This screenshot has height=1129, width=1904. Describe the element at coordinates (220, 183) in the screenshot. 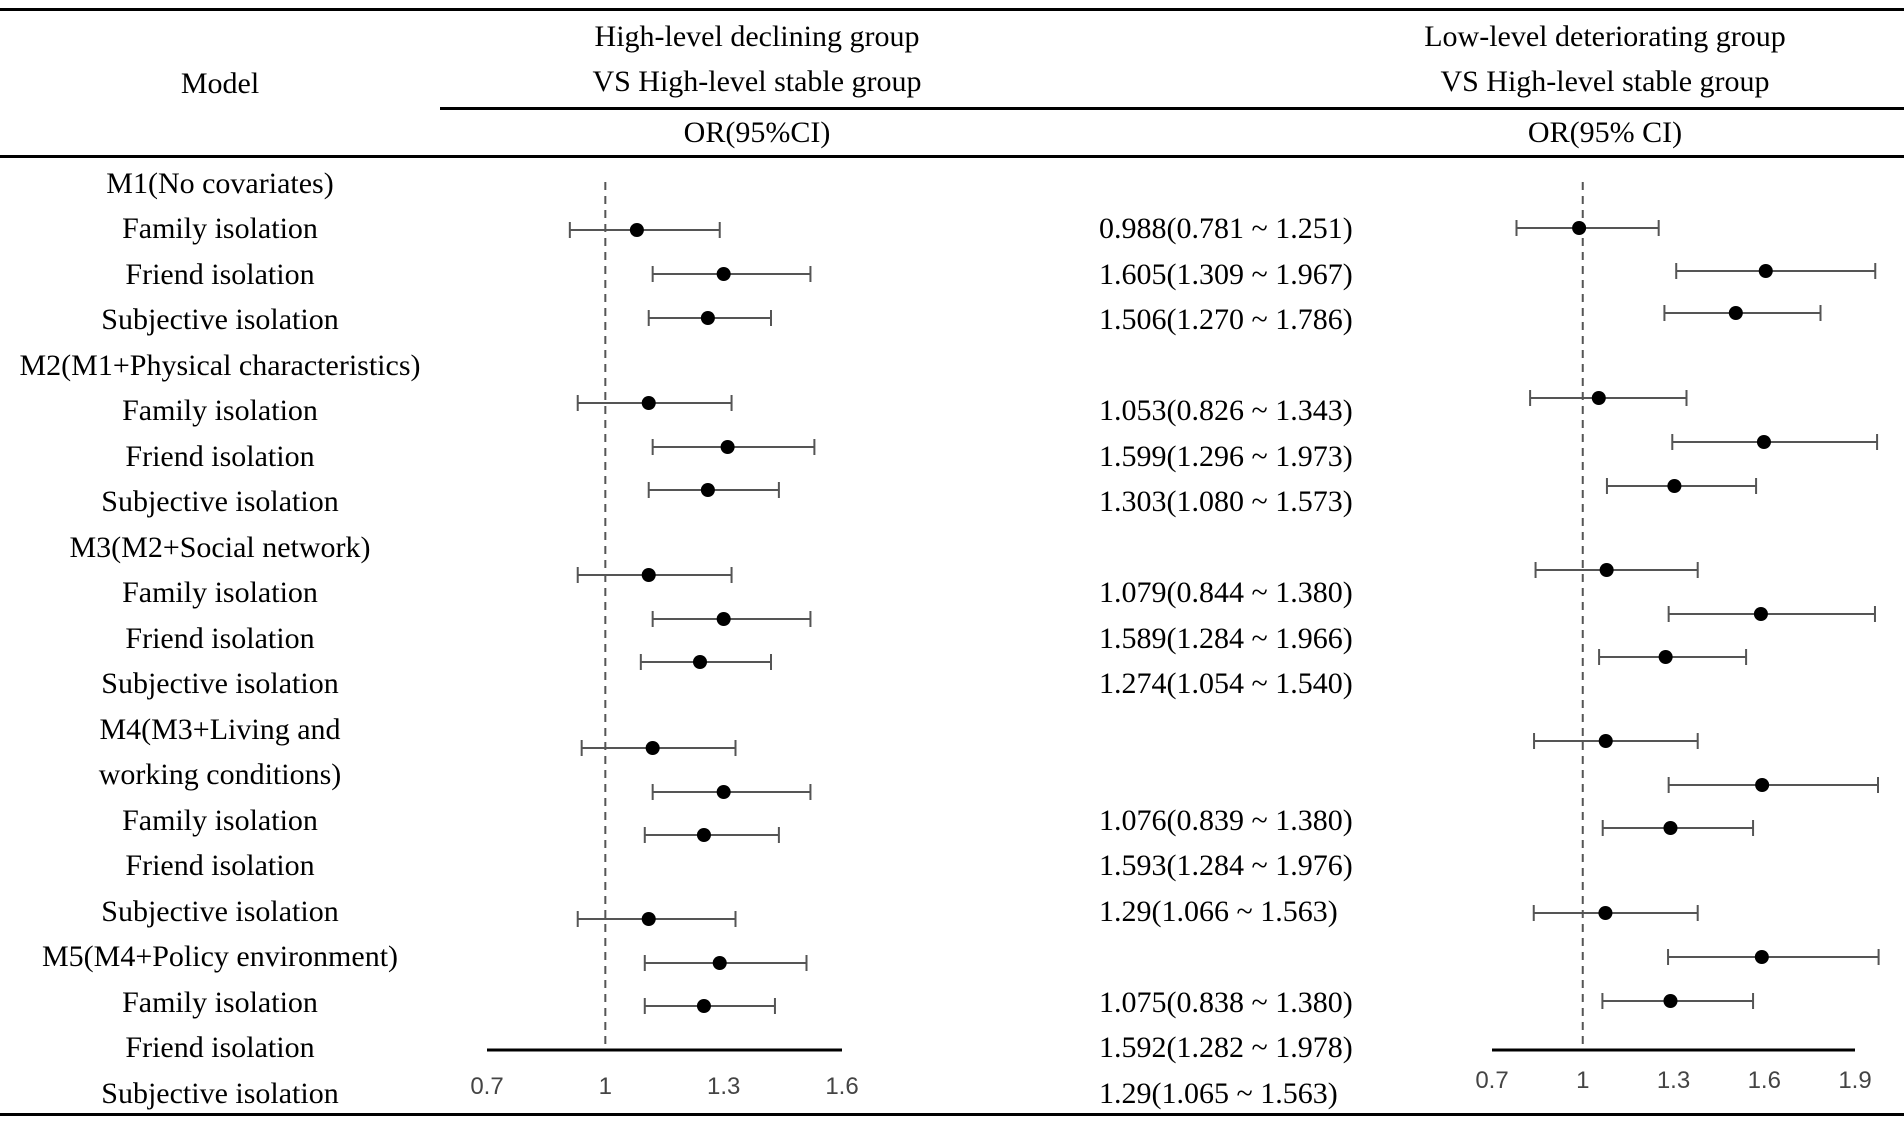

I see `row-label: M1(No covariates)` at that location.